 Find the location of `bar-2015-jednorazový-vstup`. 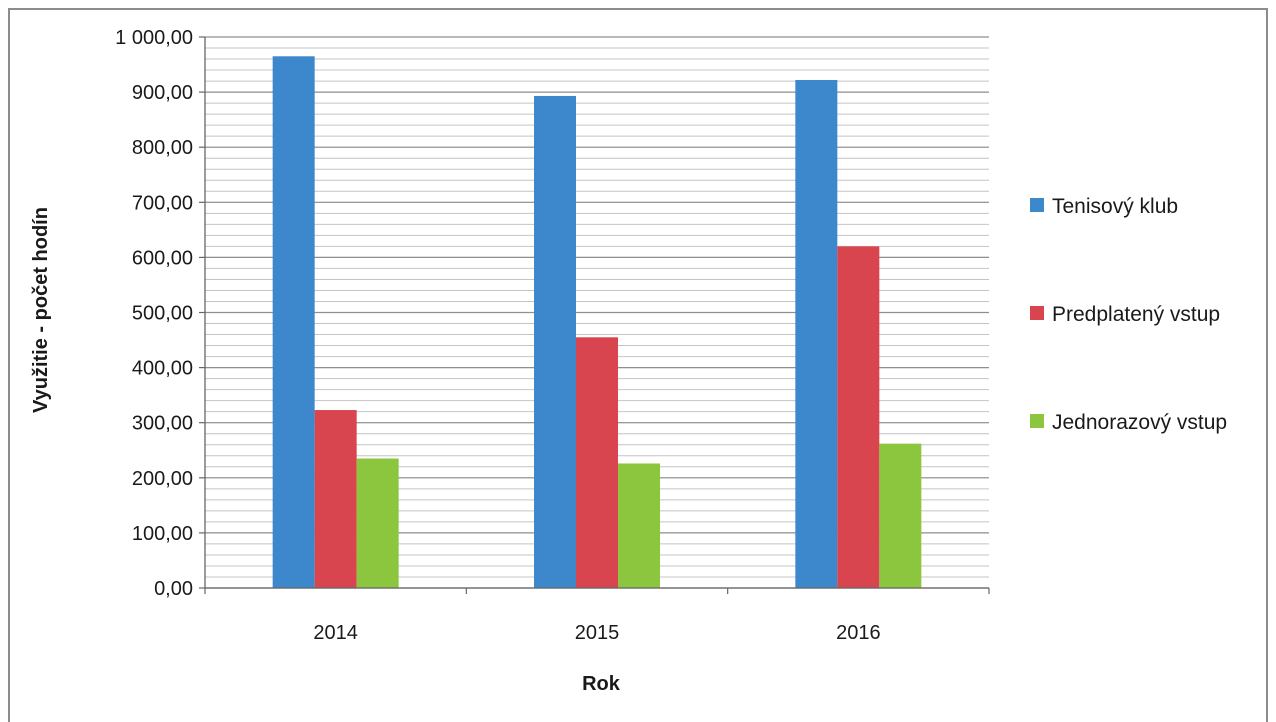

bar-2015-jednorazový-vstup is located at coordinates (639, 525).